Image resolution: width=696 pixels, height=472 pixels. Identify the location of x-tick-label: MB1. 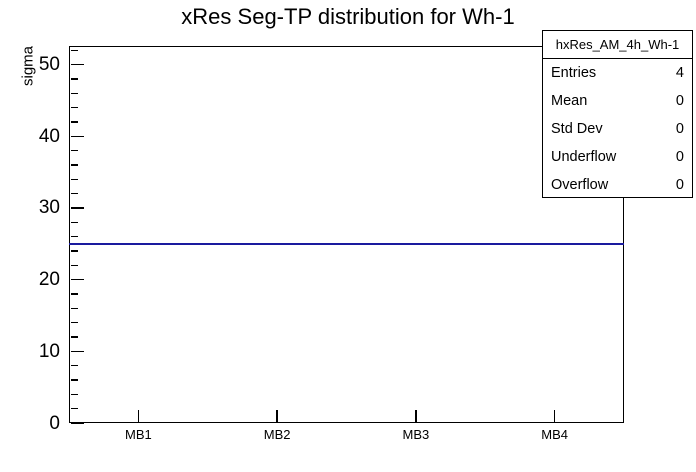
(138, 434).